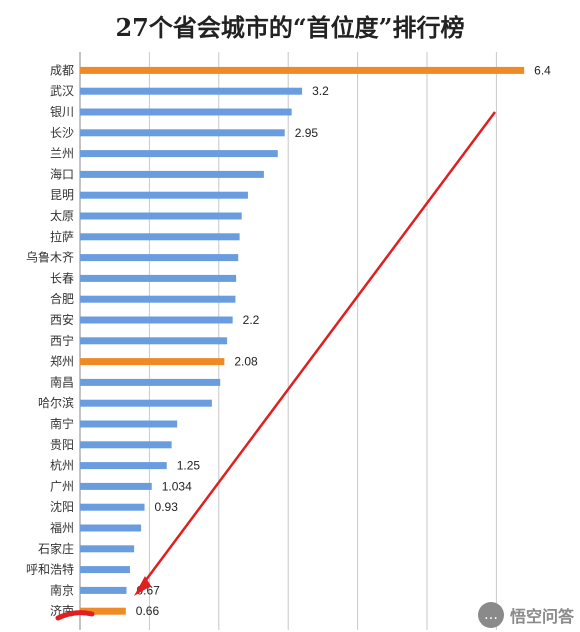 Image resolution: width=580 pixels, height=632 pixels. What do you see at coordinates (62, 195) in the screenshot?
I see `category-label: 昆明` at bounding box center [62, 195].